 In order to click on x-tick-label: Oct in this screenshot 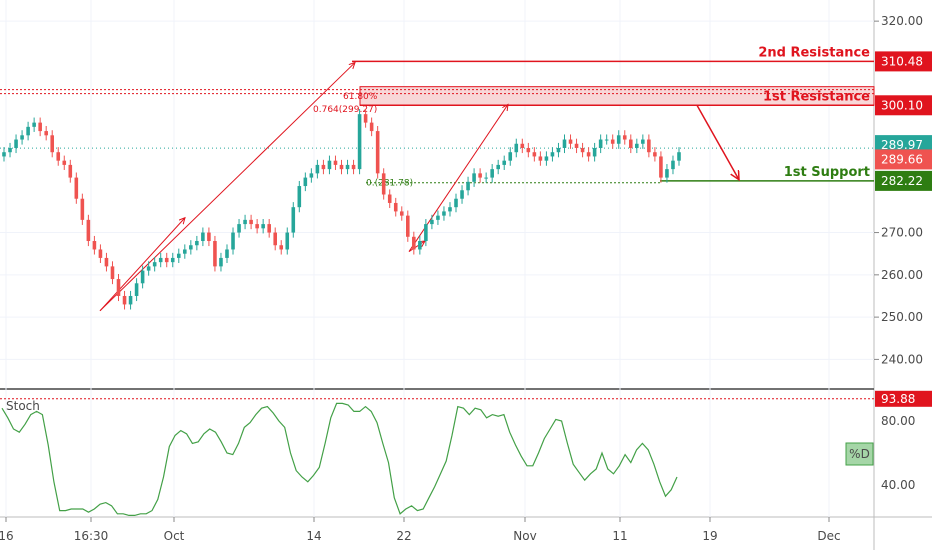, I will do `click(174, 536)`.